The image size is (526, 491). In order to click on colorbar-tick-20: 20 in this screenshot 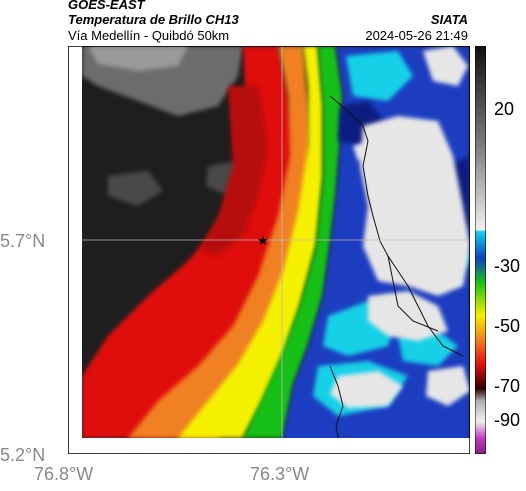, I will do `click(504, 109)`.